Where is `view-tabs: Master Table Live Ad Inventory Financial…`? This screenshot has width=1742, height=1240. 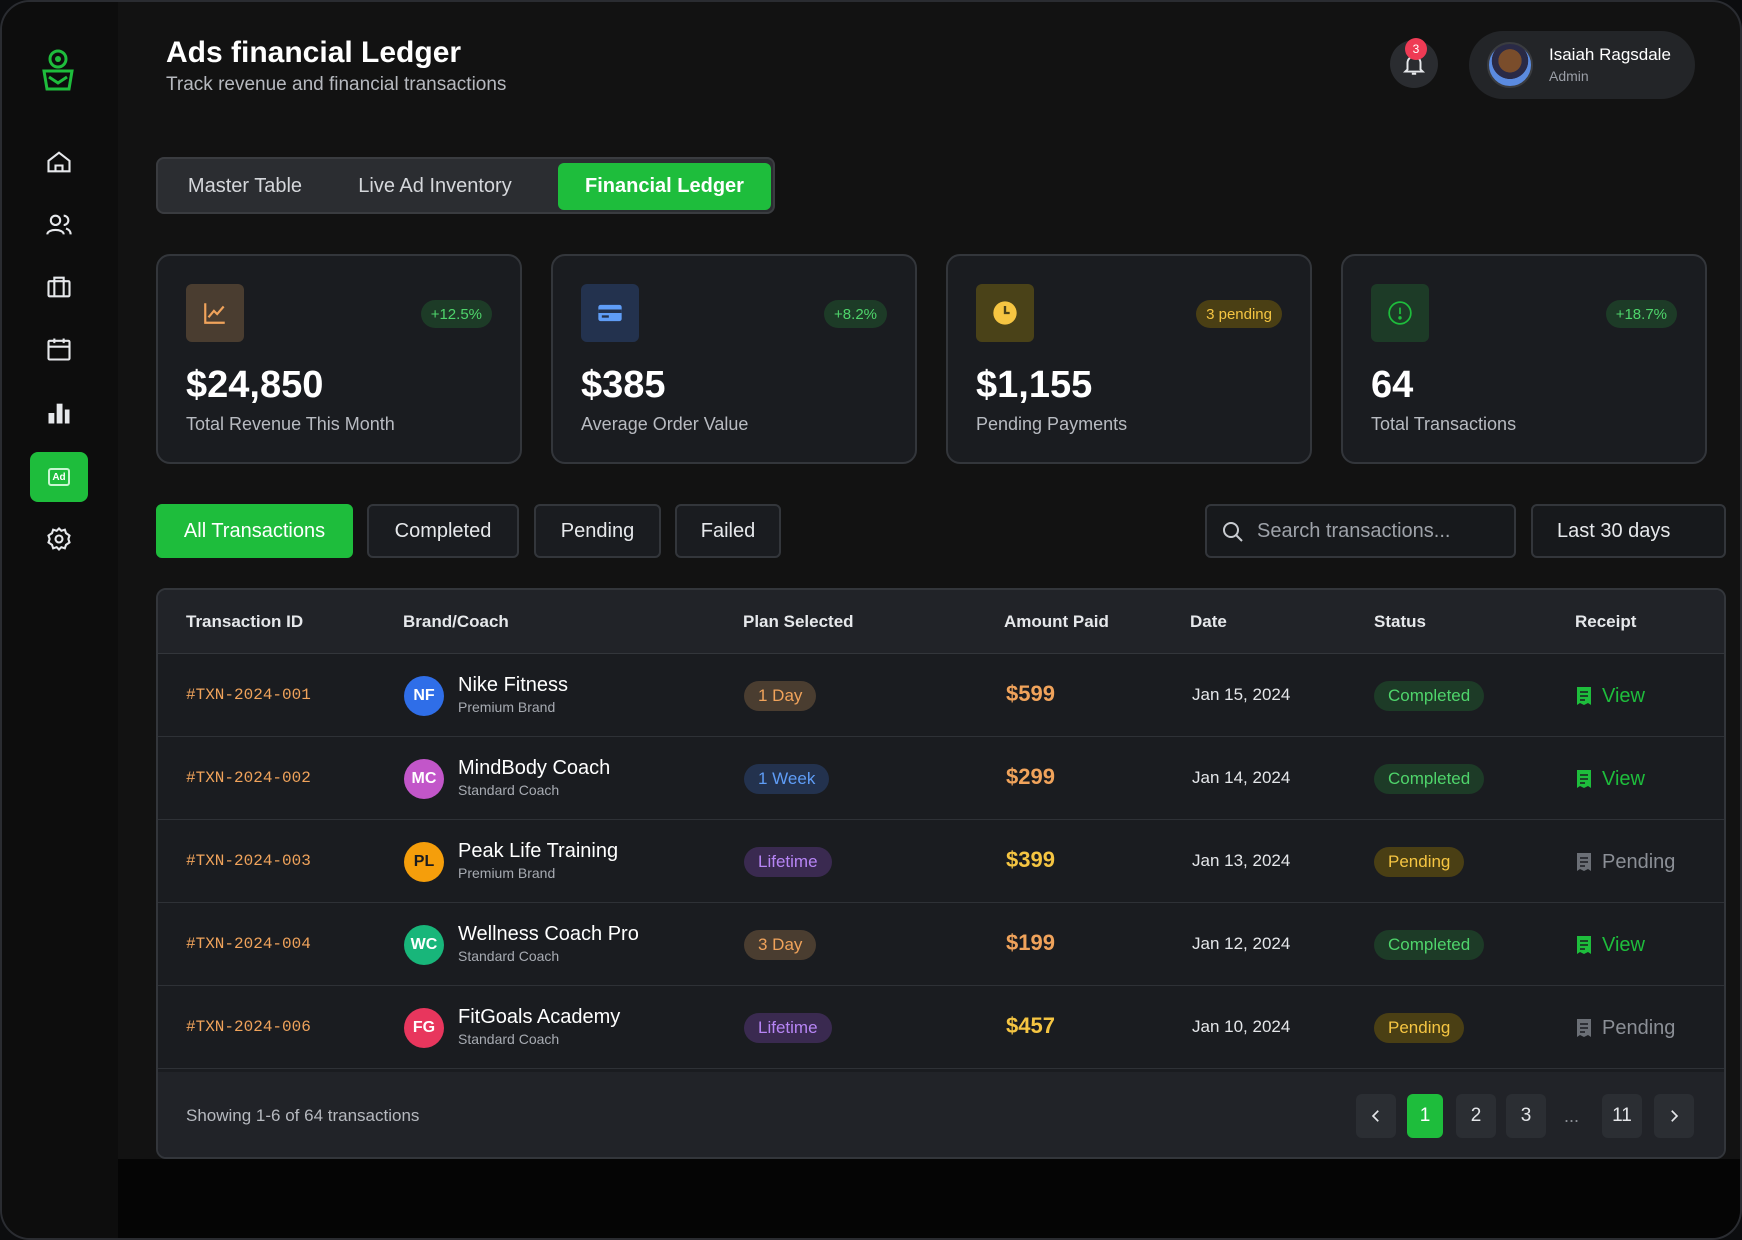 view-tabs: Master Table Live Ad Inventory Financial… is located at coordinates (465, 185).